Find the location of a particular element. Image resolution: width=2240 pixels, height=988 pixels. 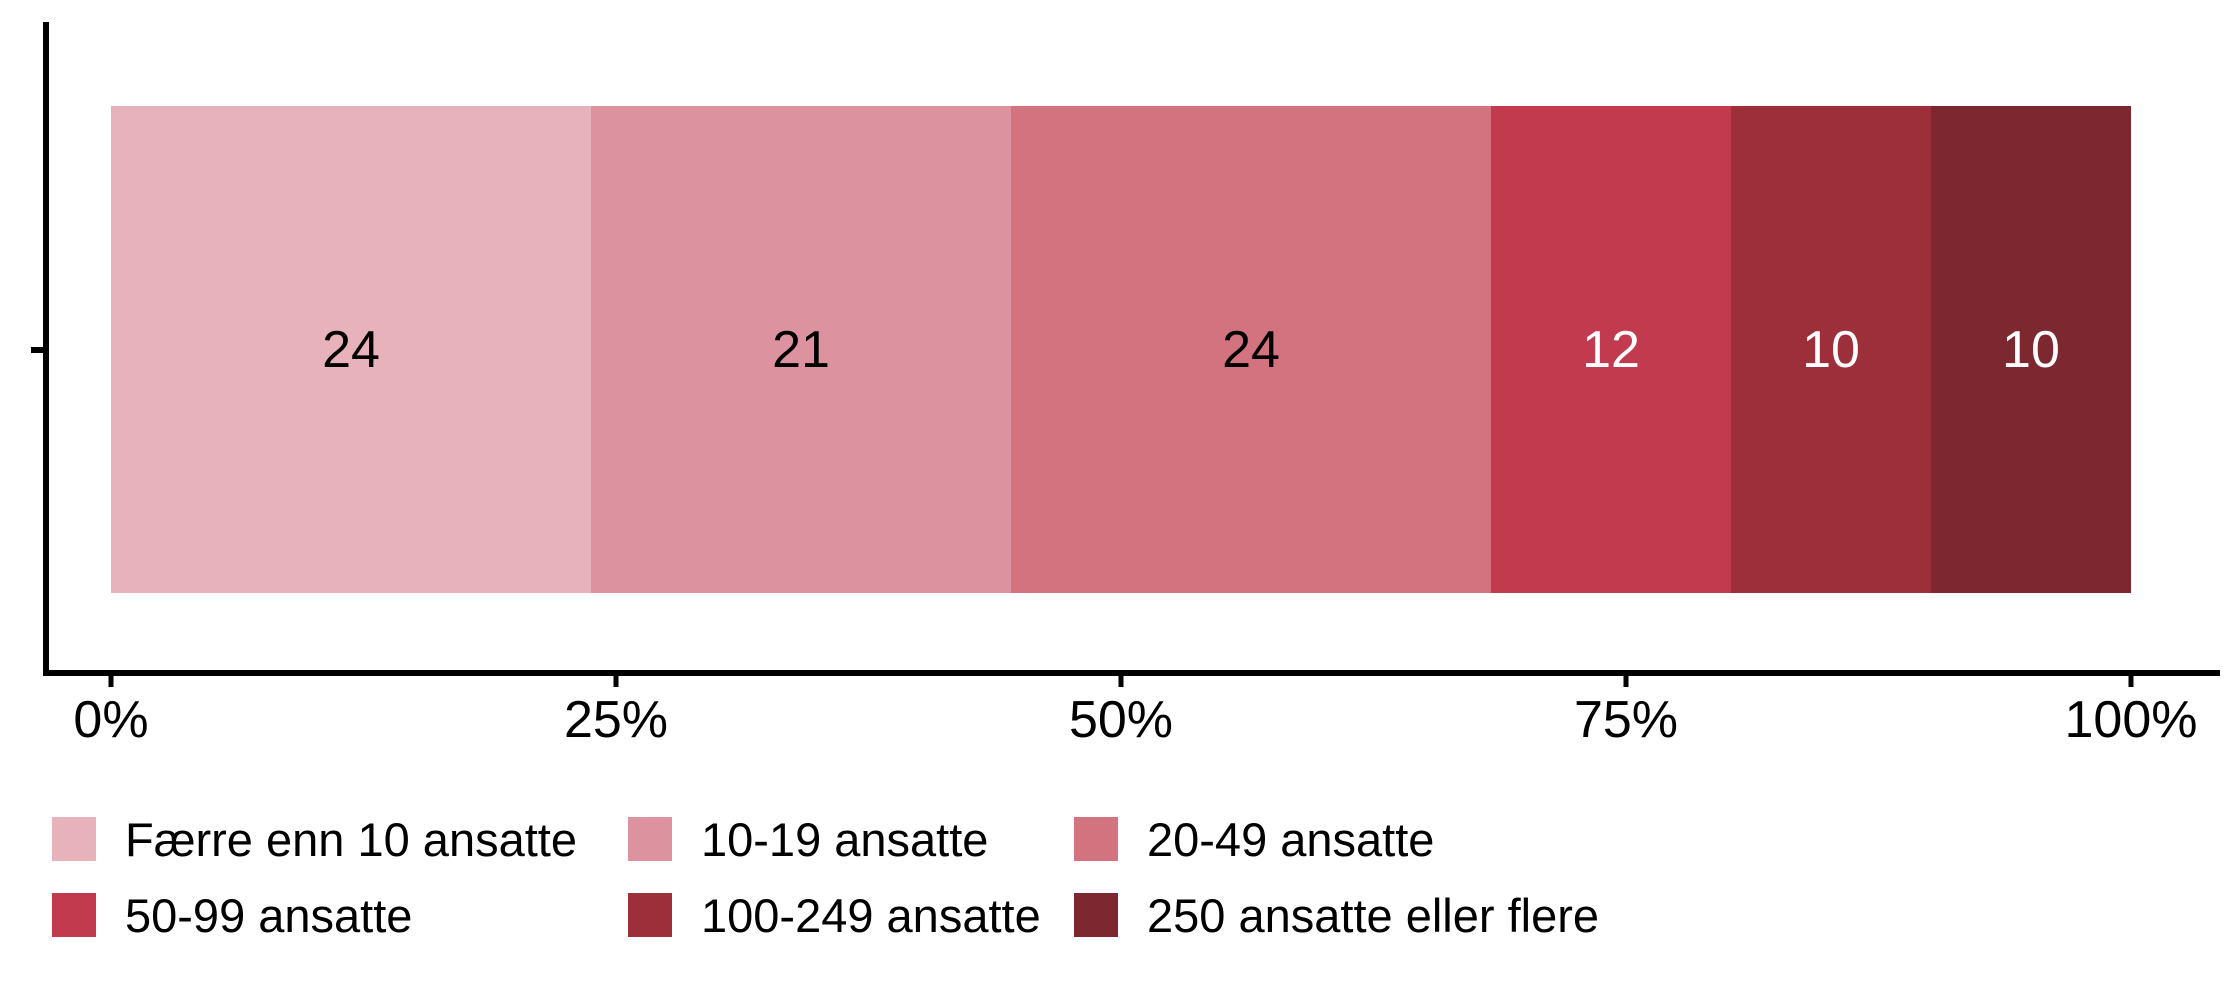

bar-segment-1: 24 is located at coordinates (351, 349).